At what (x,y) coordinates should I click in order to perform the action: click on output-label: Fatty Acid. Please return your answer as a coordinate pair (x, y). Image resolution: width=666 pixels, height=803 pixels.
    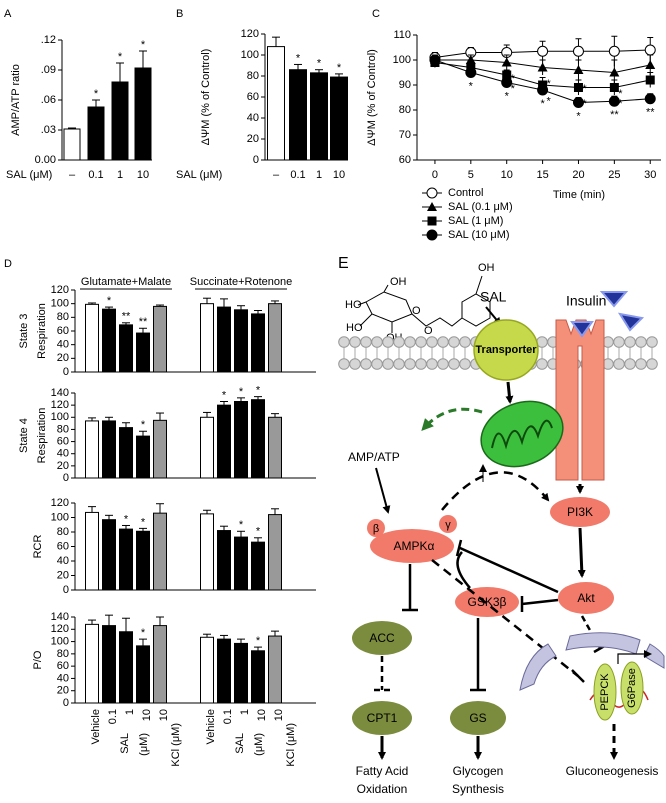
    Looking at the image, I should click on (382, 771).